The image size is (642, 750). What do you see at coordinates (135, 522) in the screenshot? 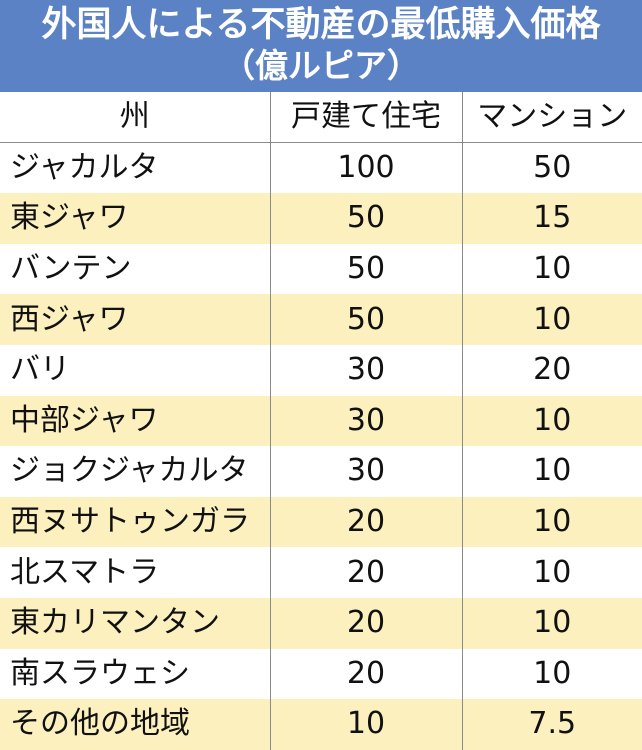
I see `province-name-cell: 西ヌサトゥンガラ` at bounding box center [135, 522].